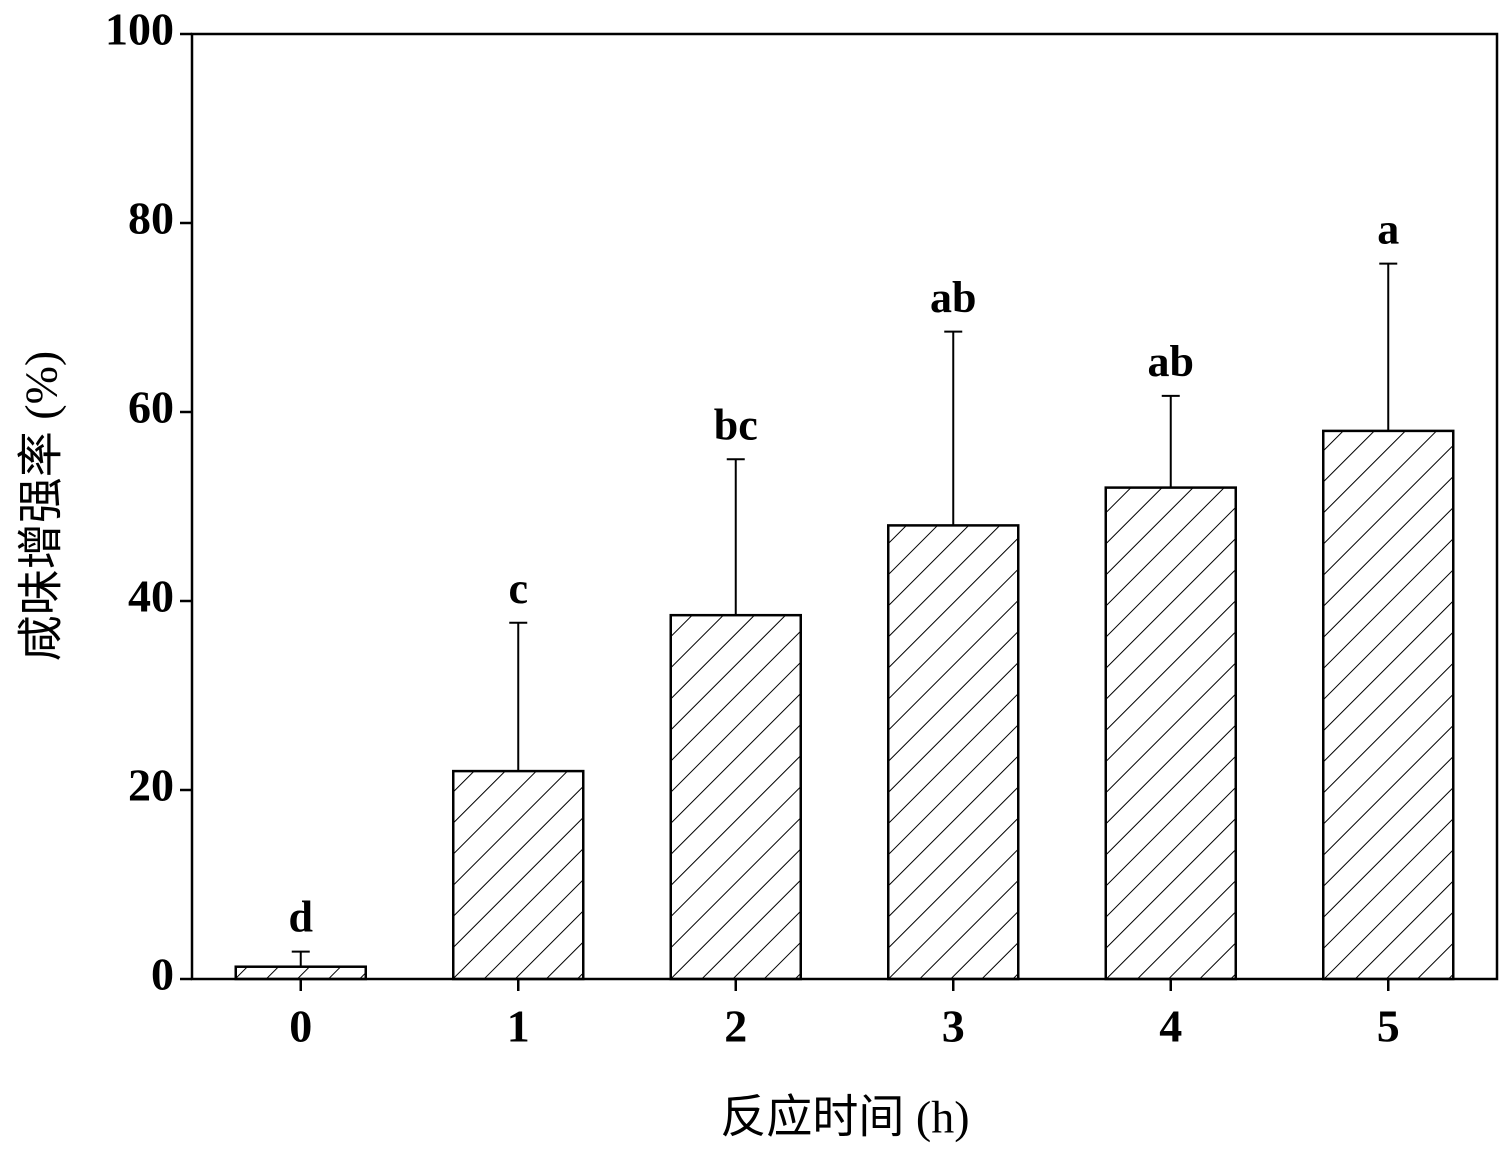 This screenshot has width=1512, height=1167. What do you see at coordinates (518, 1026) in the screenshot?
I see `x-tick-label: 1` at bounding box center [518, 1026].